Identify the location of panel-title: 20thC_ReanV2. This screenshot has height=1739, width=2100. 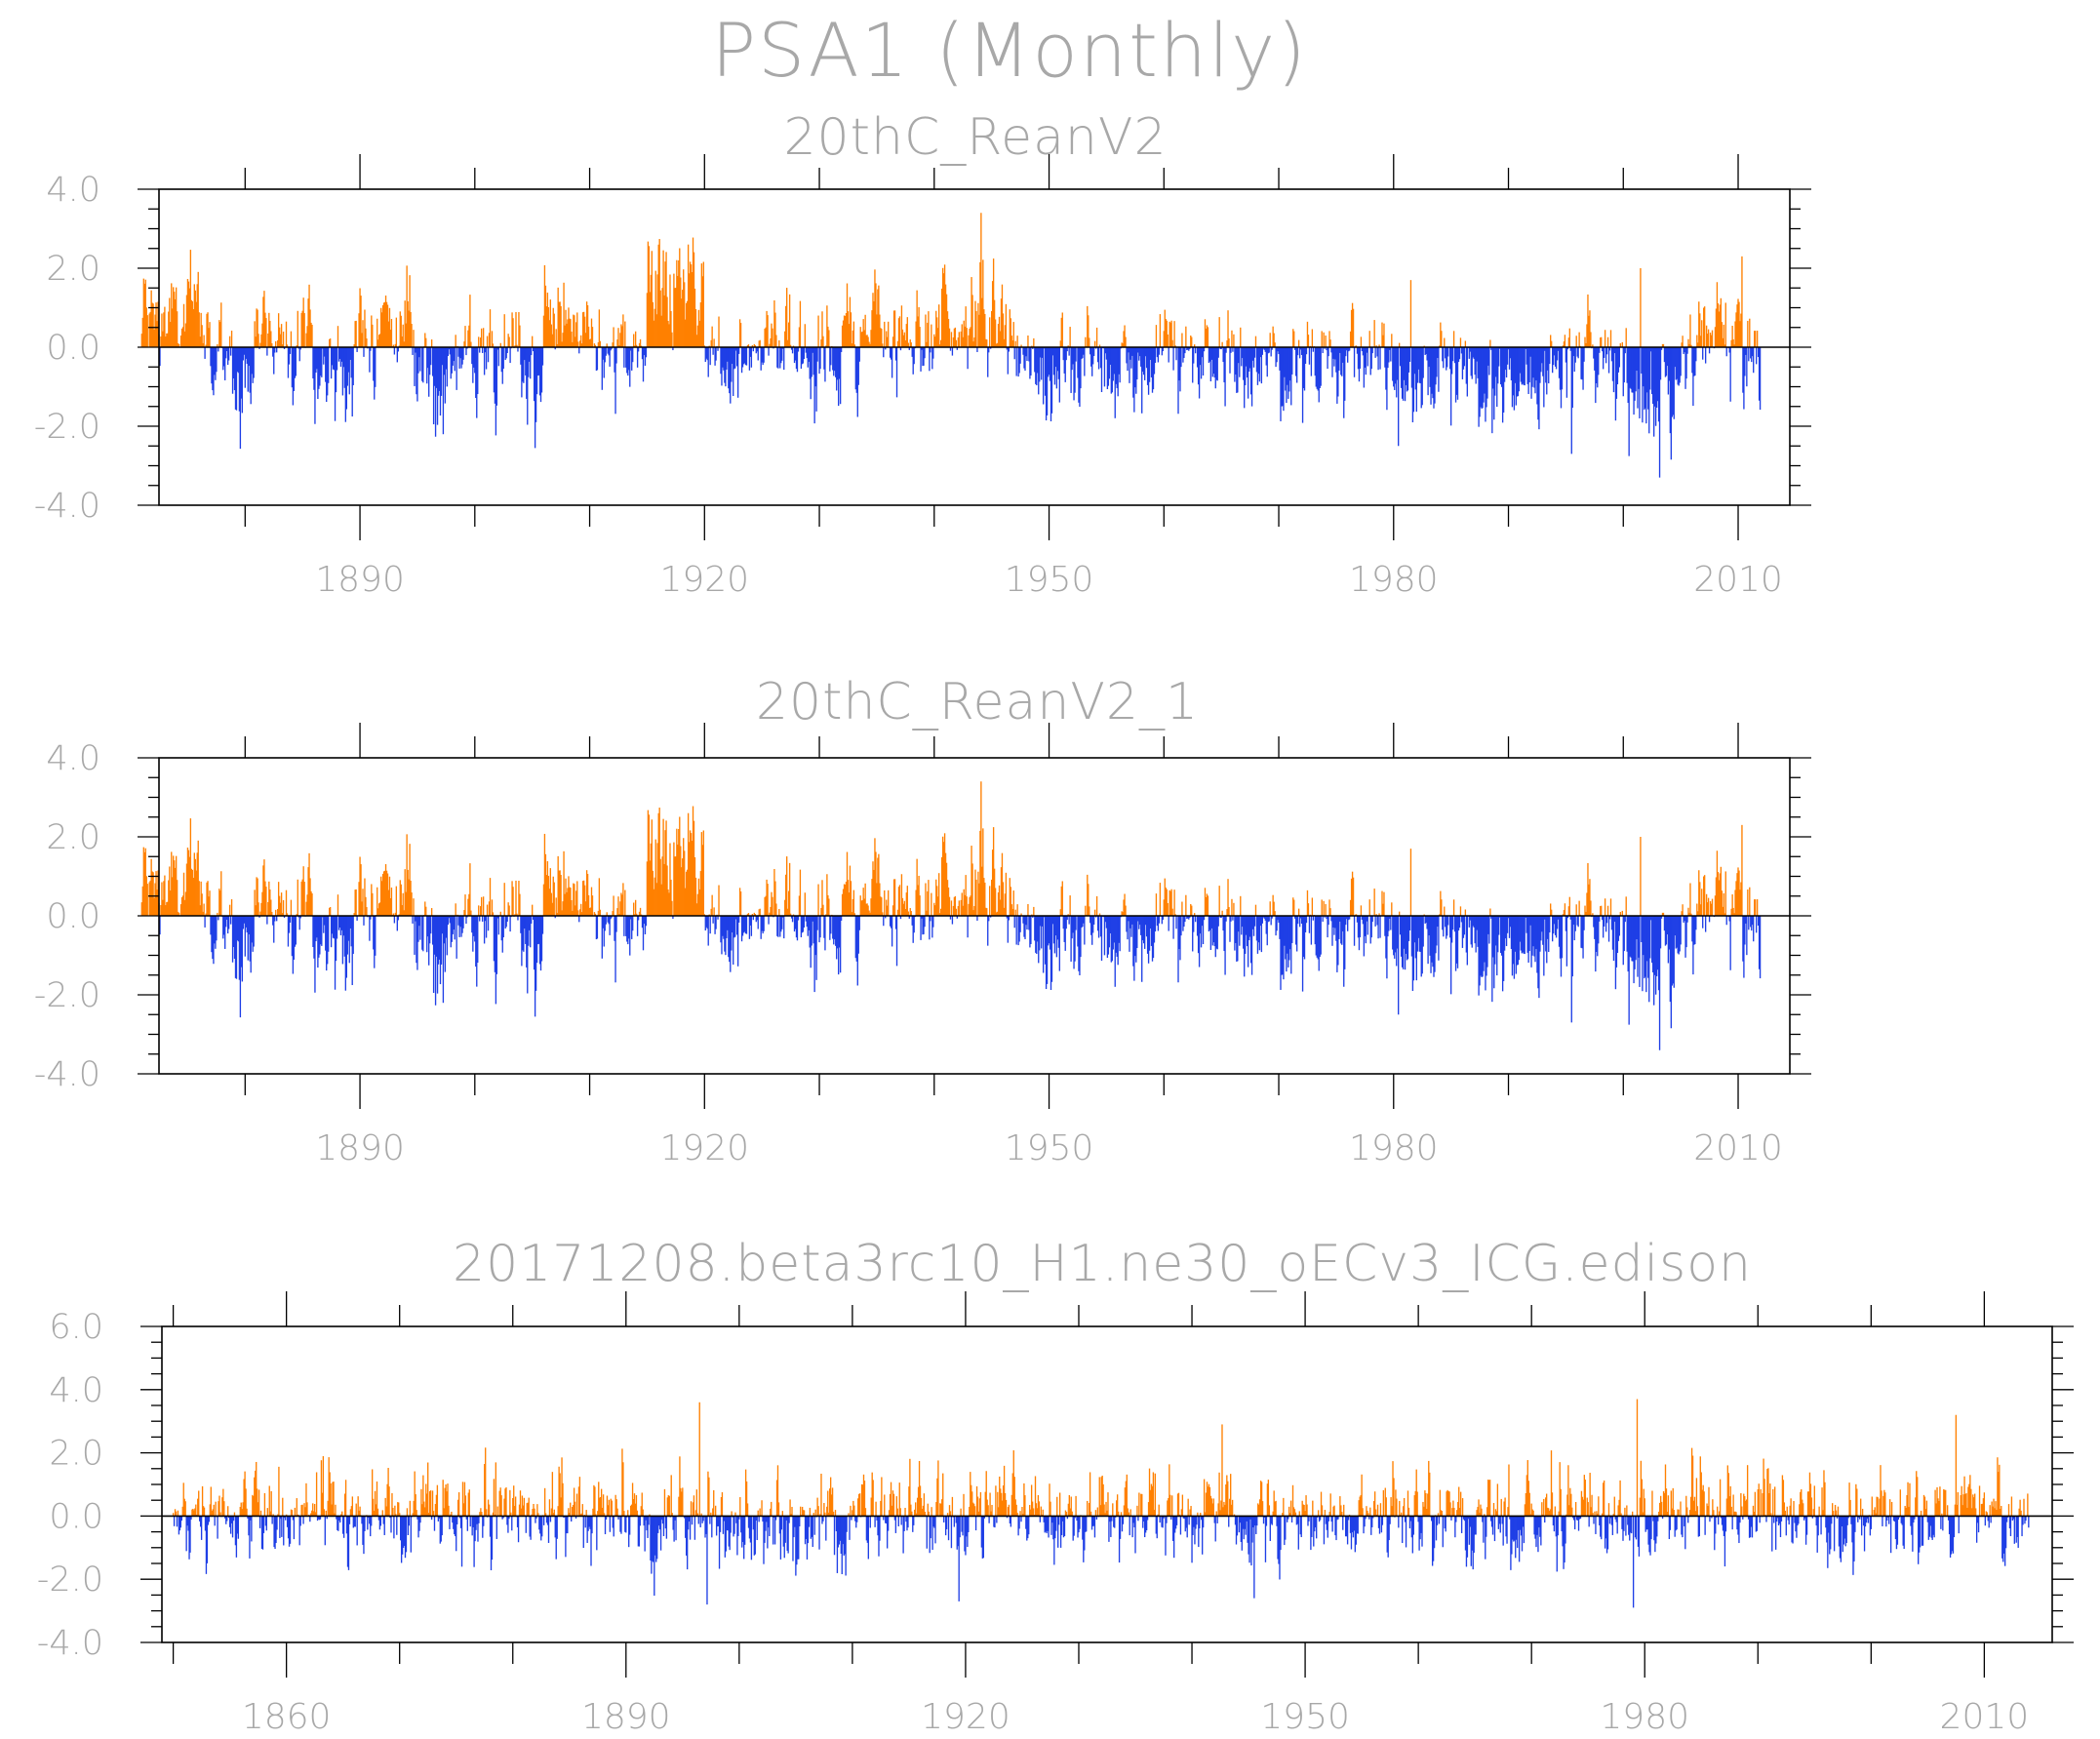
(975, 137).